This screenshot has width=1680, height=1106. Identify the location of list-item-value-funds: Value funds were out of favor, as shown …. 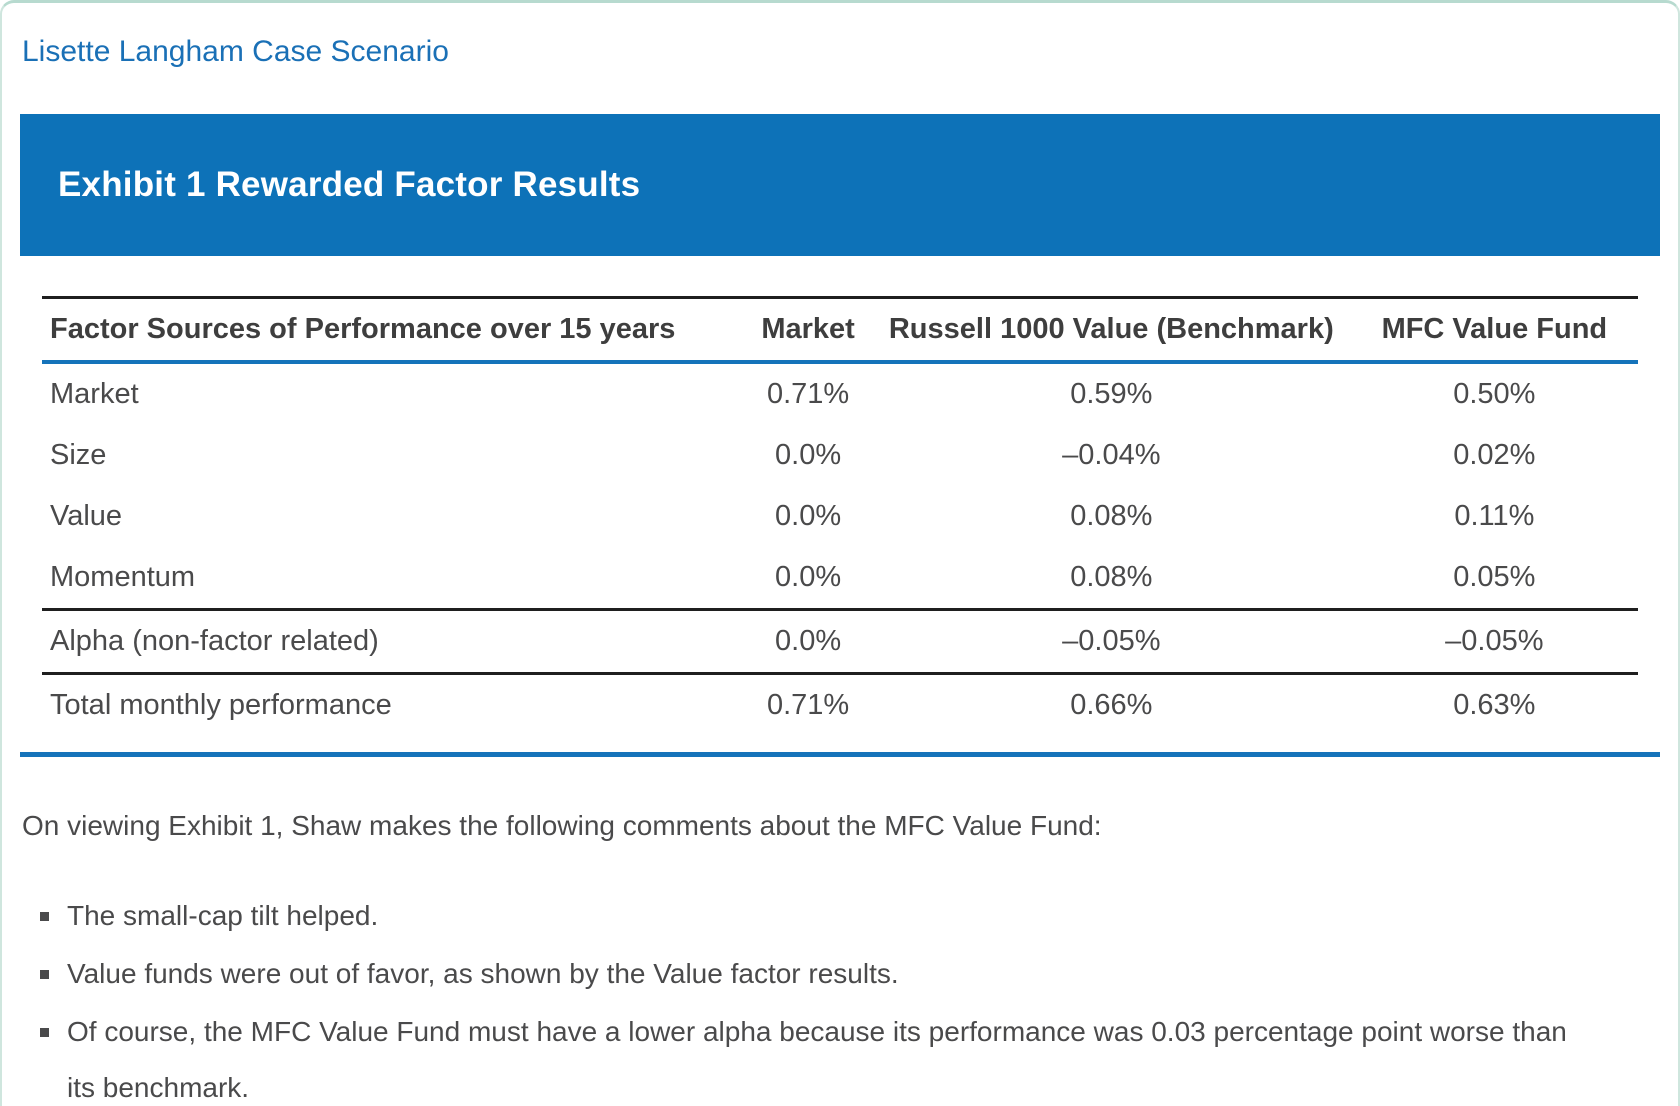
(805, 974).